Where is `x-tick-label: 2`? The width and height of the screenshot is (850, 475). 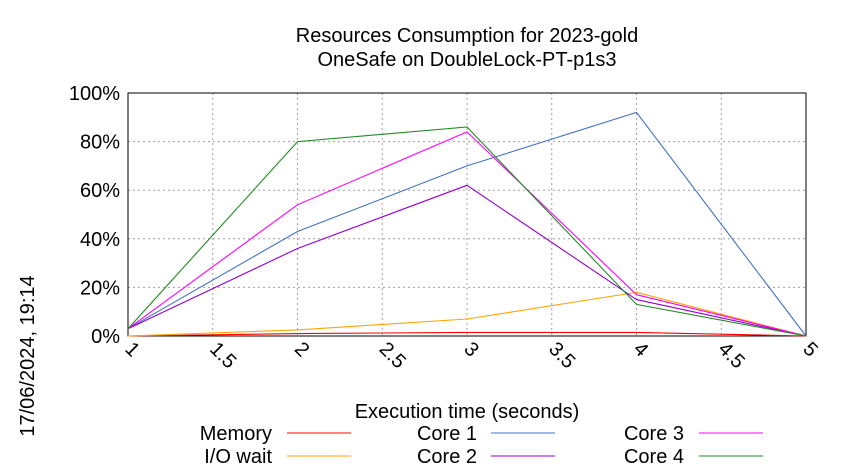 x-tick-label: 2 is located at coordinates (301, 349).